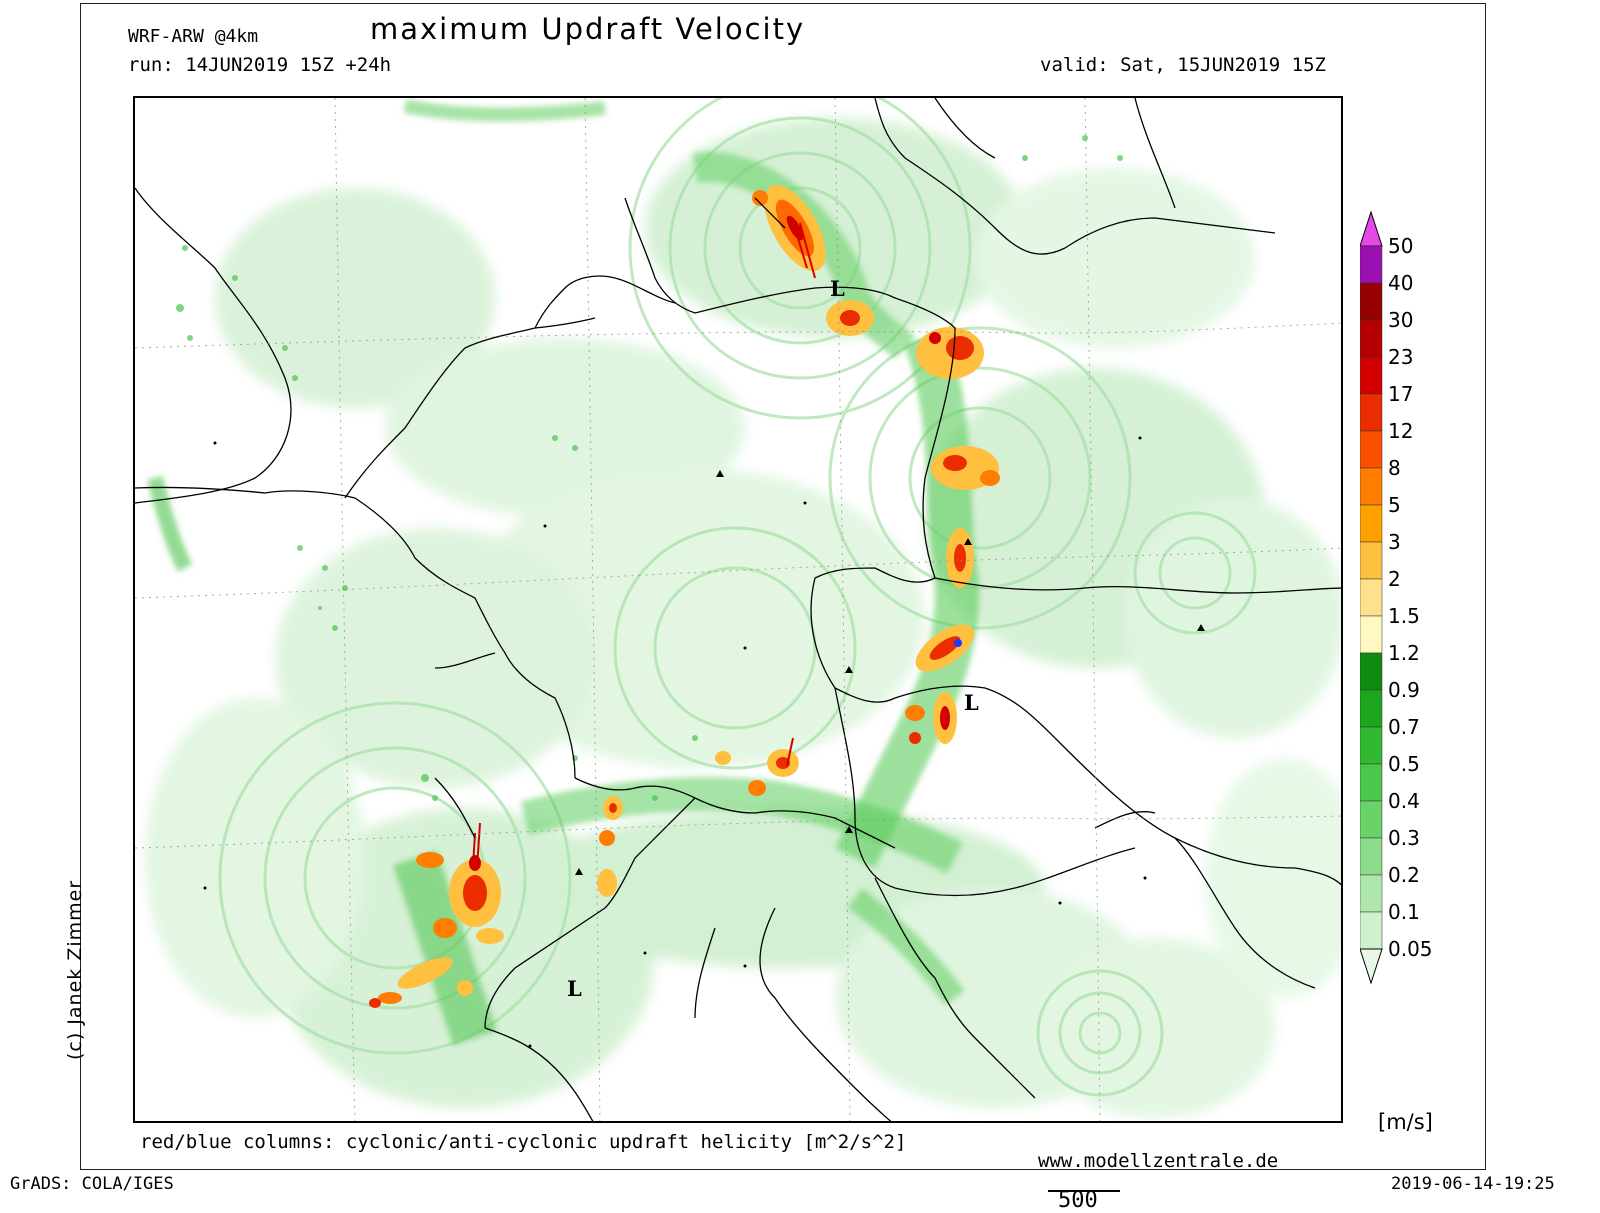 The image size is (1600, 1213). What do you see at coordinates (588, 29) in the screenshot?
I see `chart-title: maximum Updraft Velocity` at bounding box center [588, 29].